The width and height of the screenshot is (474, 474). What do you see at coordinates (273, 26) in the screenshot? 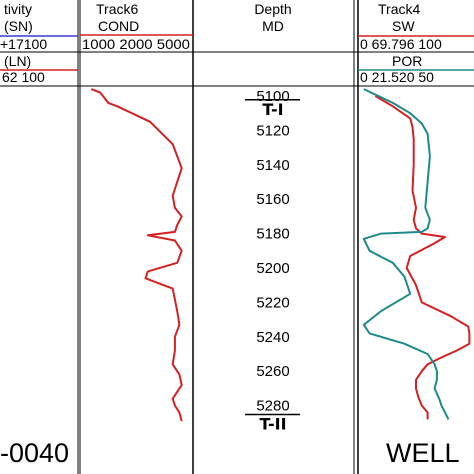
I see `depth-unit: MD` at bounding box center [273, 26].